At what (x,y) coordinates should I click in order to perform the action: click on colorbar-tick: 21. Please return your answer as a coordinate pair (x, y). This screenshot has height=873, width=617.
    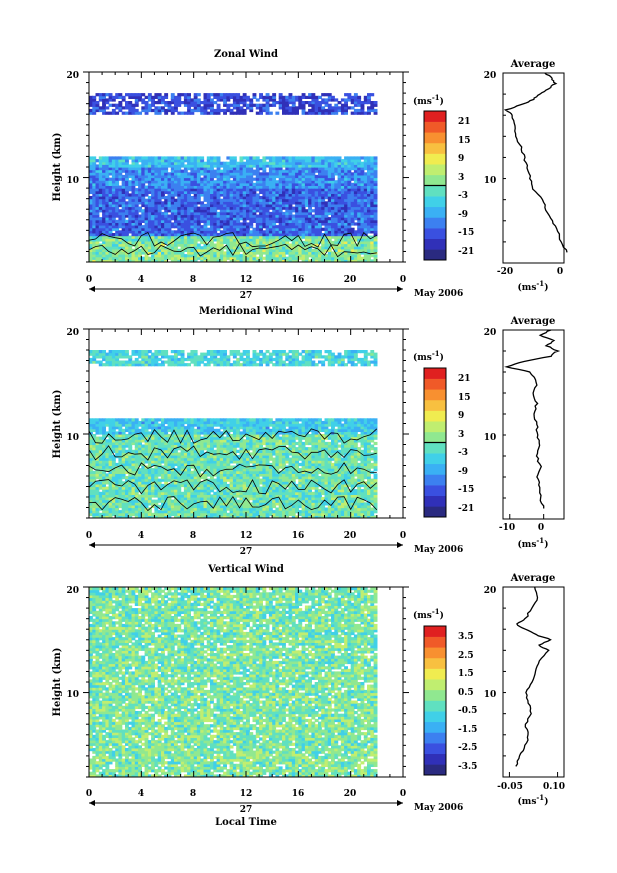
    Looking at the image, I should click on (464, 122).